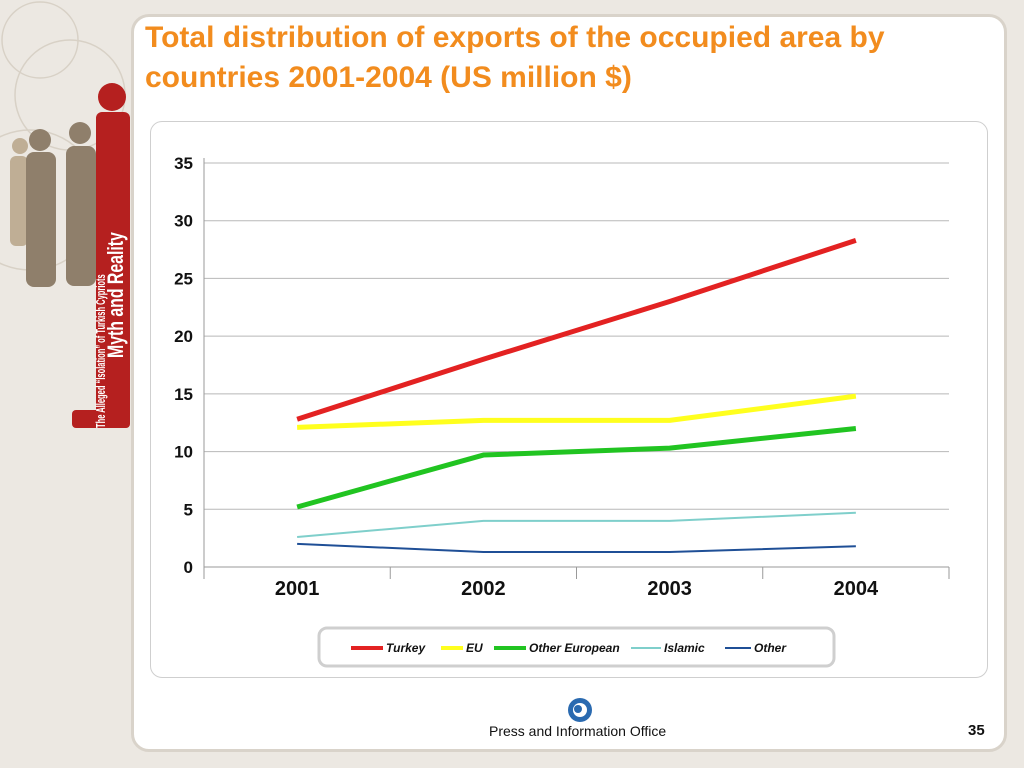 This screenshot has width=1024, height=768. I want to click on legend-label-other-european: Other European, so click(574, 648).